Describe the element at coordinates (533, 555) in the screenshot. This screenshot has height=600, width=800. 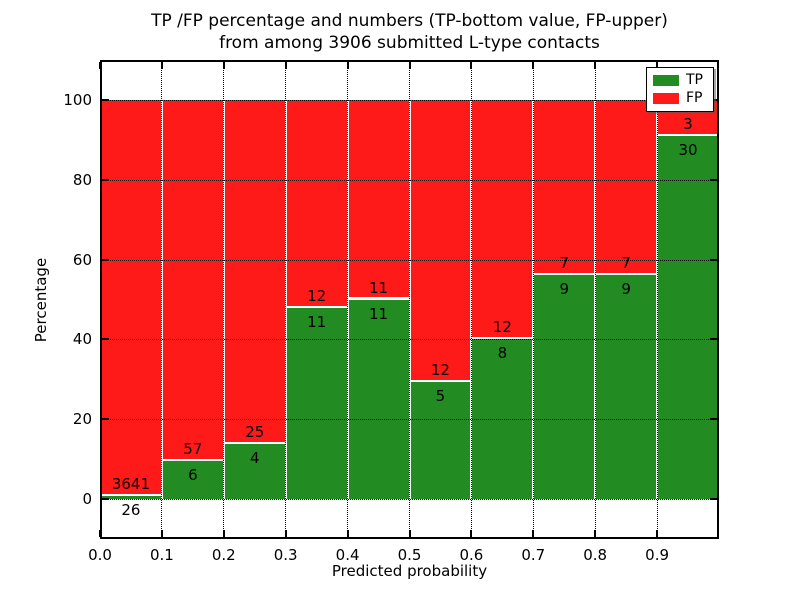
I see `x-tick-label: 0.7` at that location.